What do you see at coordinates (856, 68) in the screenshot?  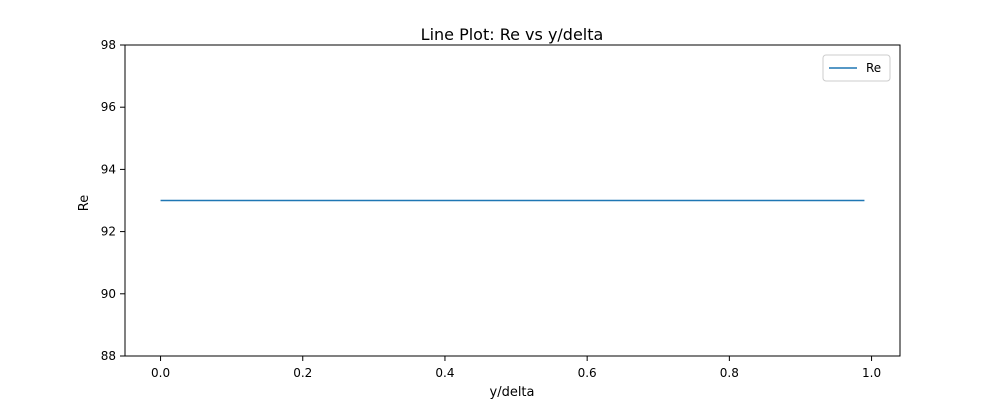 I see `legend: Re` at bounding box center [856, 68].